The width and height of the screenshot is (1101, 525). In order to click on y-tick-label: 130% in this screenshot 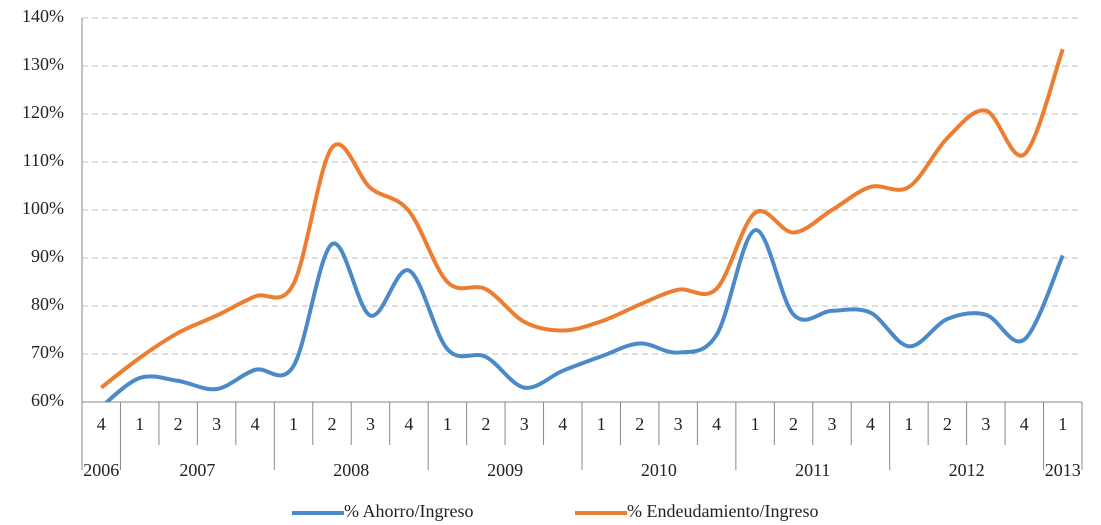, I will do `click(43, 64)`.